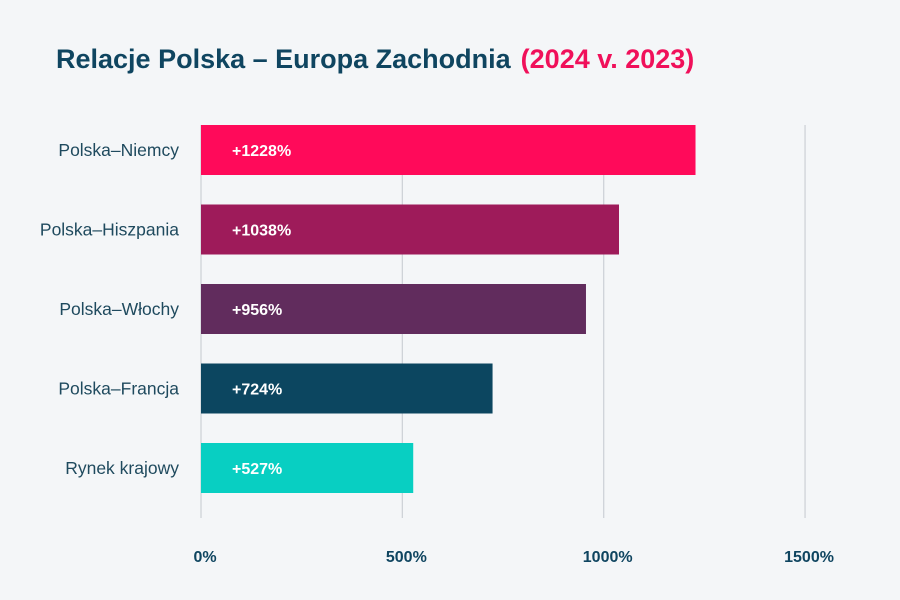  I want to click on category-label-1: Polska–Hiszpania, so click(109, 230).